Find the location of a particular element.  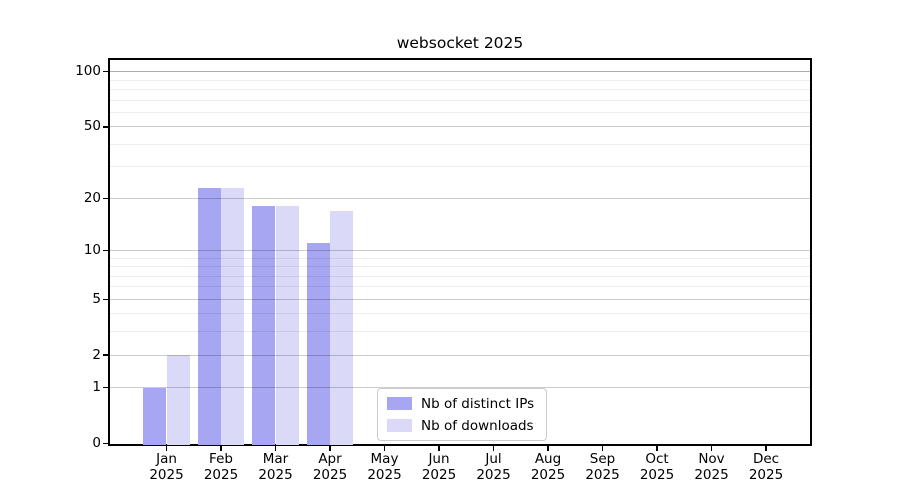

x-tick-label: Dec 2025 is located at coordinates (766, 467).